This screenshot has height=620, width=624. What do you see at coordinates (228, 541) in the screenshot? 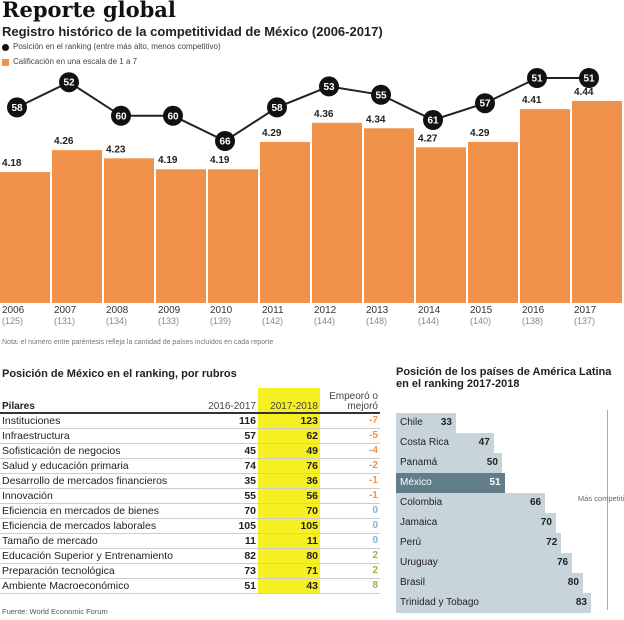
I see `rank-2016: 11` at bounding box center [228, 541].